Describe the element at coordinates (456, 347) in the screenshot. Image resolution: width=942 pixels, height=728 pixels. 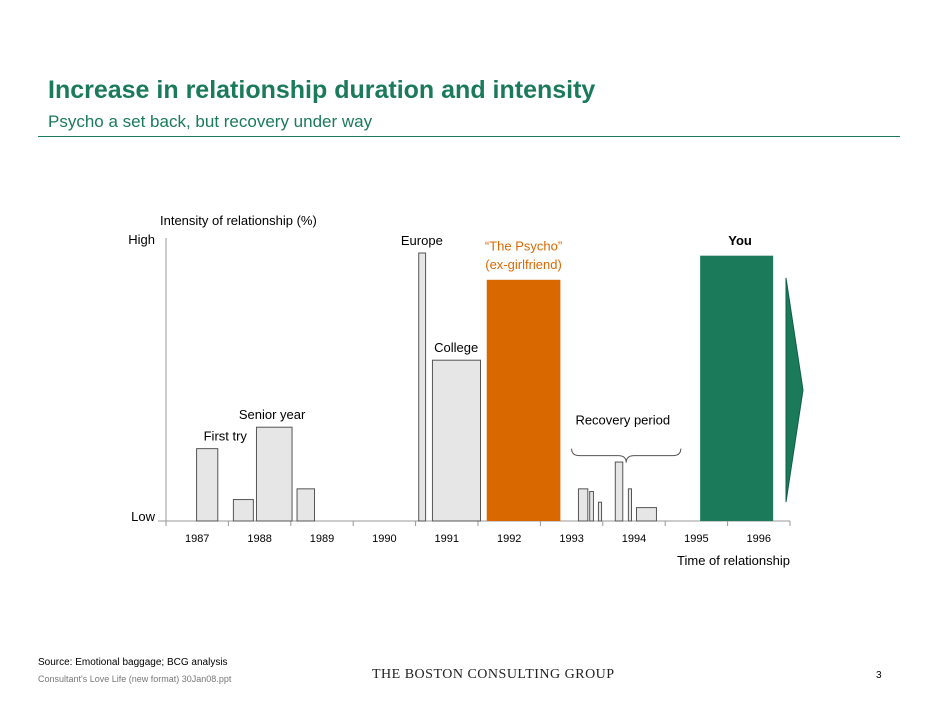
I see `annotation-label: College` at that location.